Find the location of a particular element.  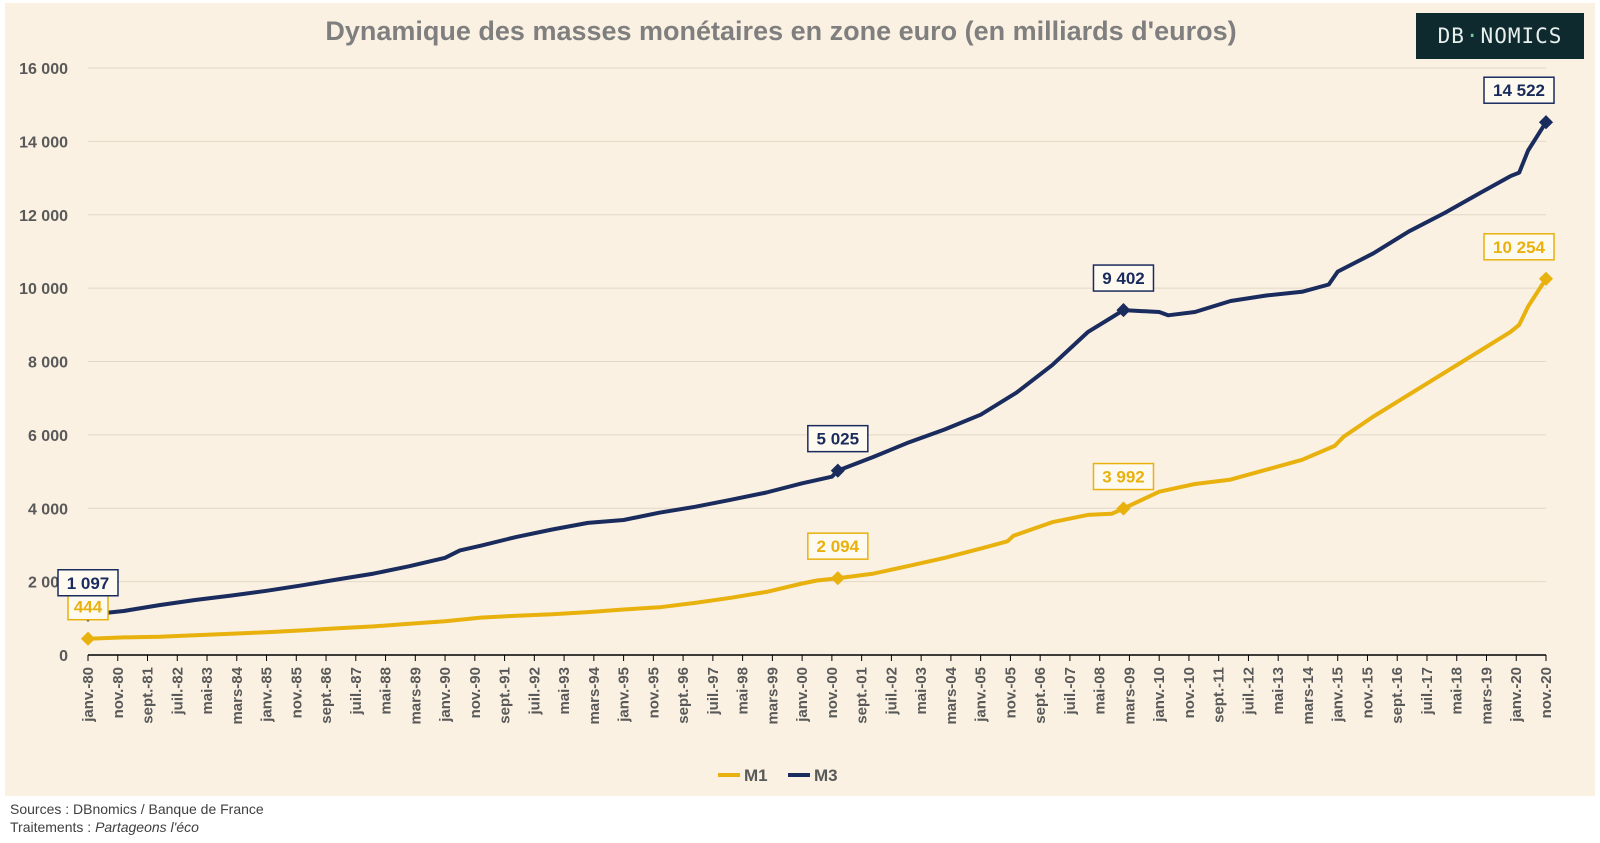

y-tick-label: 16 000 is located at coordinates (43, 69).